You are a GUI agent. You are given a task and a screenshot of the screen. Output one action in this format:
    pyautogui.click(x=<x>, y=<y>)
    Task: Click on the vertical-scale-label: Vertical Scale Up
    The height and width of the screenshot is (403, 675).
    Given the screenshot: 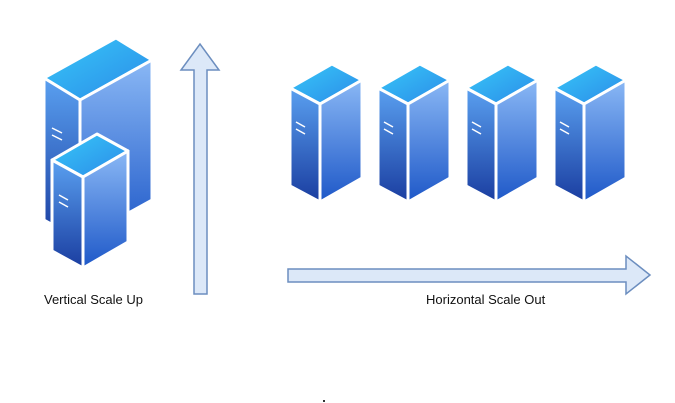 What is the action you would take?
    pyautogui.click(x=93, y=299)
    